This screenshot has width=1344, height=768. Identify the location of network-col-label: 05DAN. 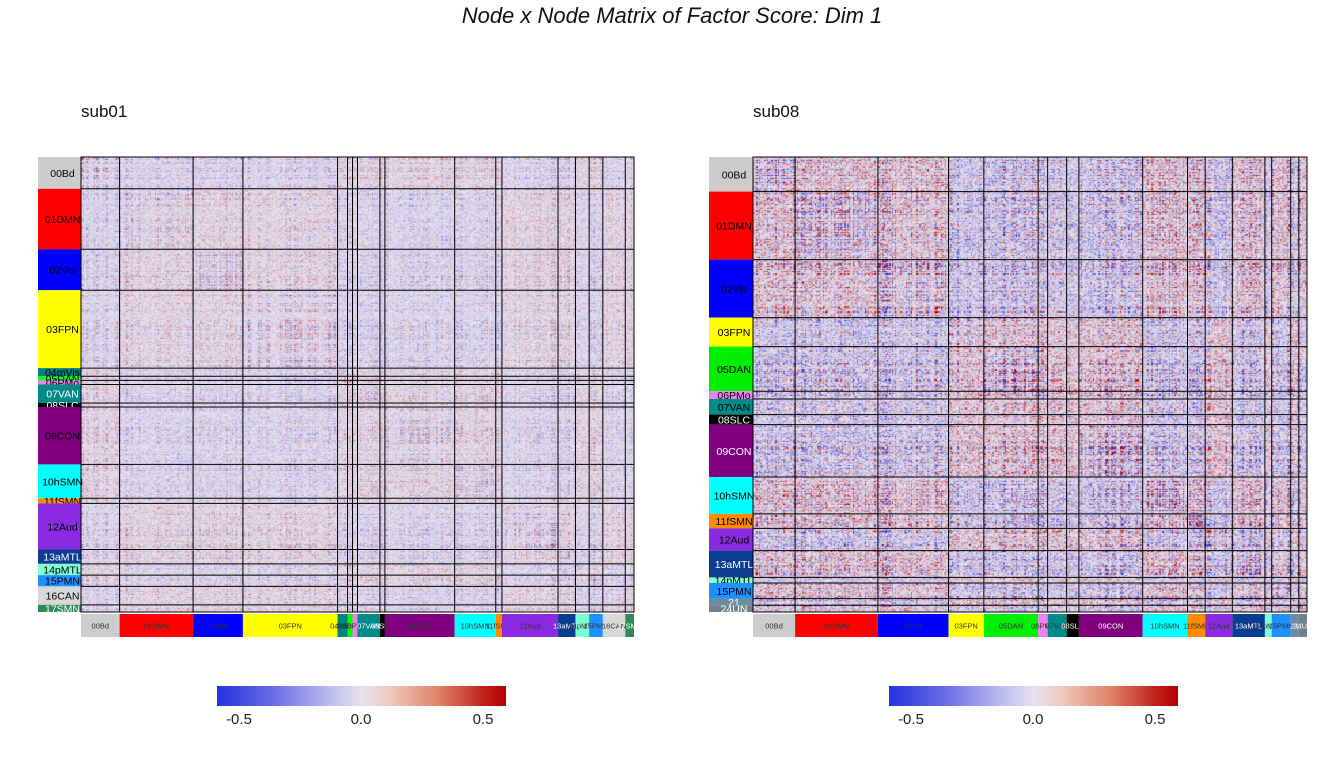
(1011, 626).